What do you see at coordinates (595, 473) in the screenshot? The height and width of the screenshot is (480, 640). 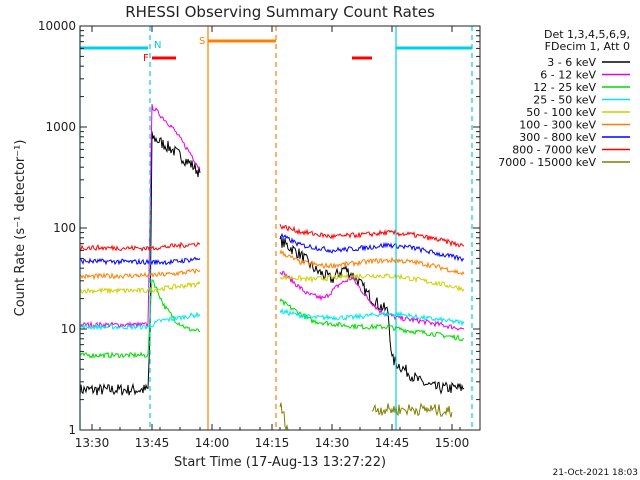 I see `footer-timestamp: 21-Oct-2021 18:03` at bounding box center [595, 473].